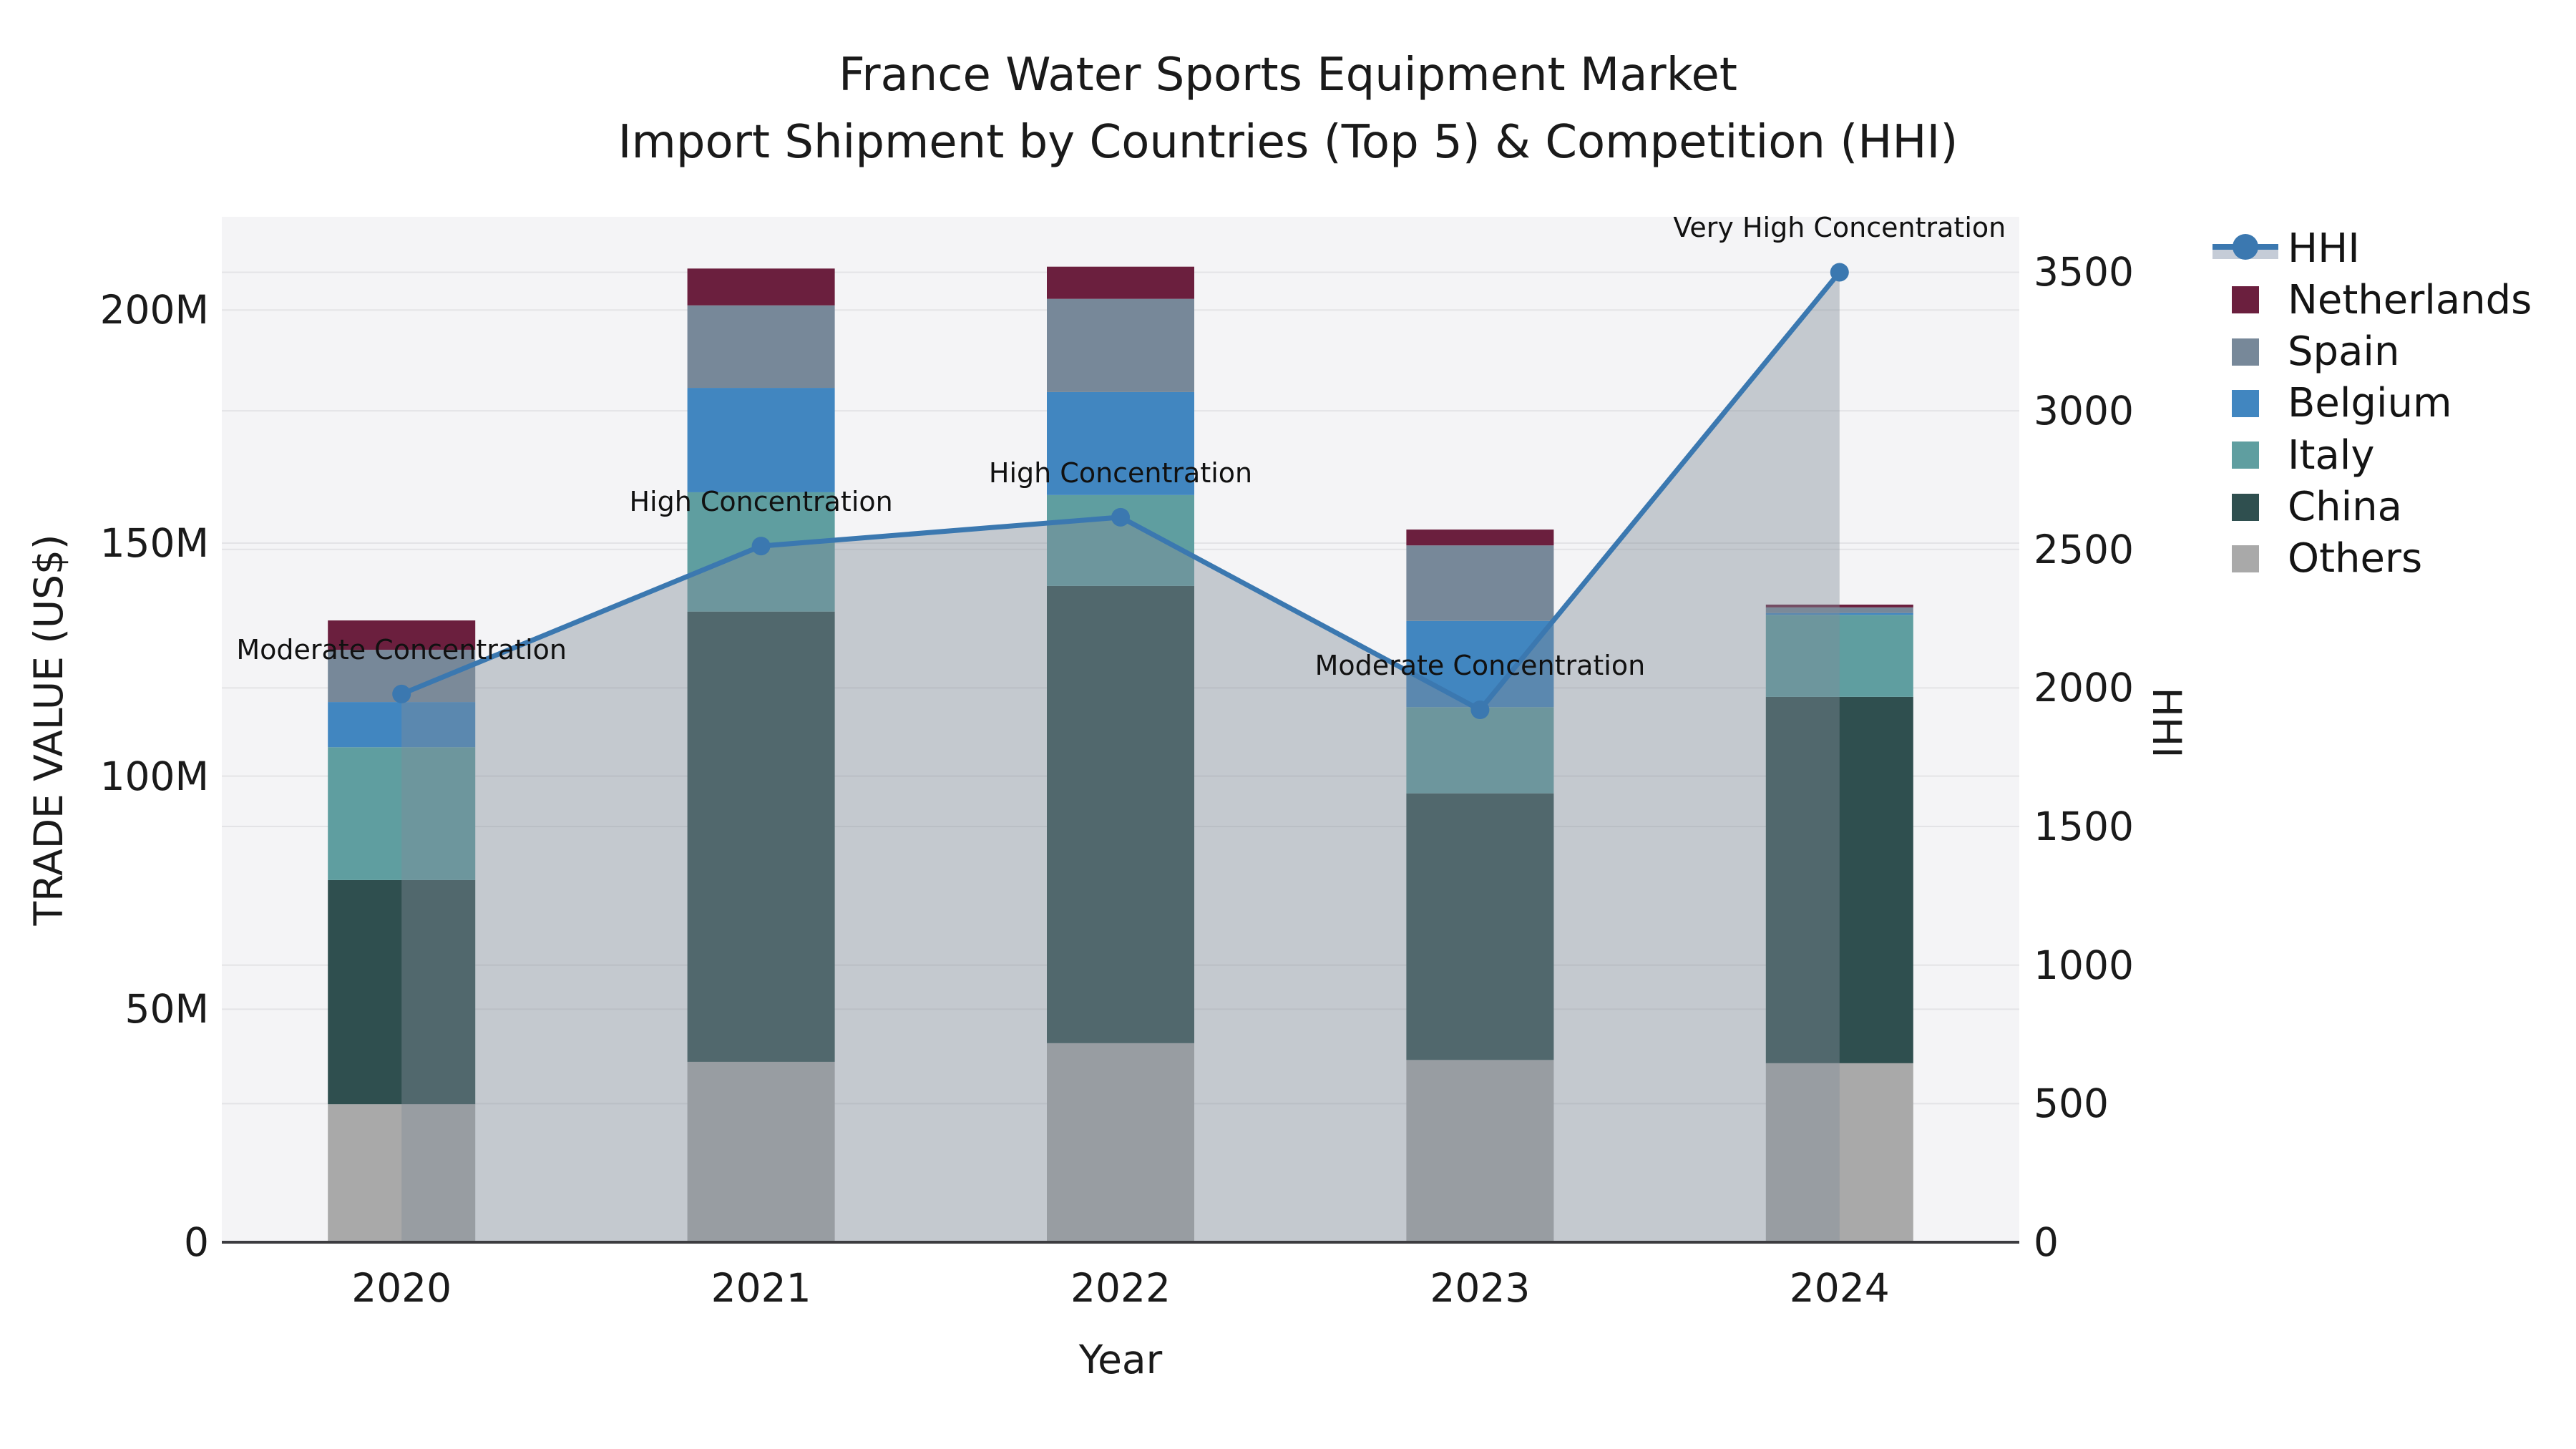 The width and height of the screenshot is (2576, 1449). What do you see at coordinates (1120, 443) in the screenshot?
I see `bar-segment-belgium-2022` at bounding box center [1120, 443].